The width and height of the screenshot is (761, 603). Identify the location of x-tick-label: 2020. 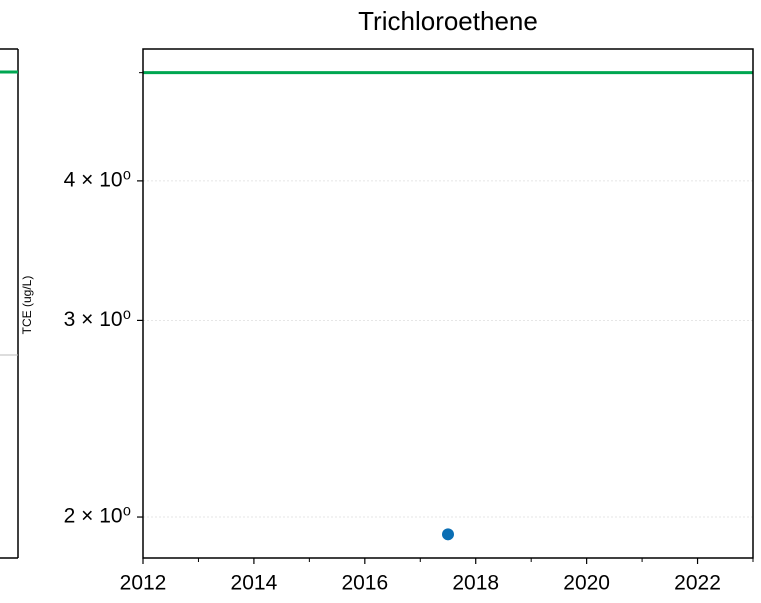
(586, 583).